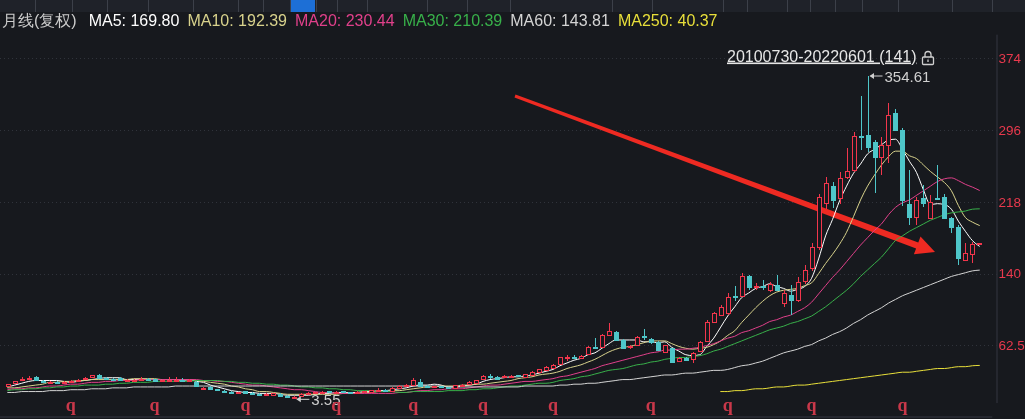 The width and height of the screenshot is (1025, 419). Describe the element at coordinates (907, 76) in the screenshot. I see `annotation: 354.61` at that location.